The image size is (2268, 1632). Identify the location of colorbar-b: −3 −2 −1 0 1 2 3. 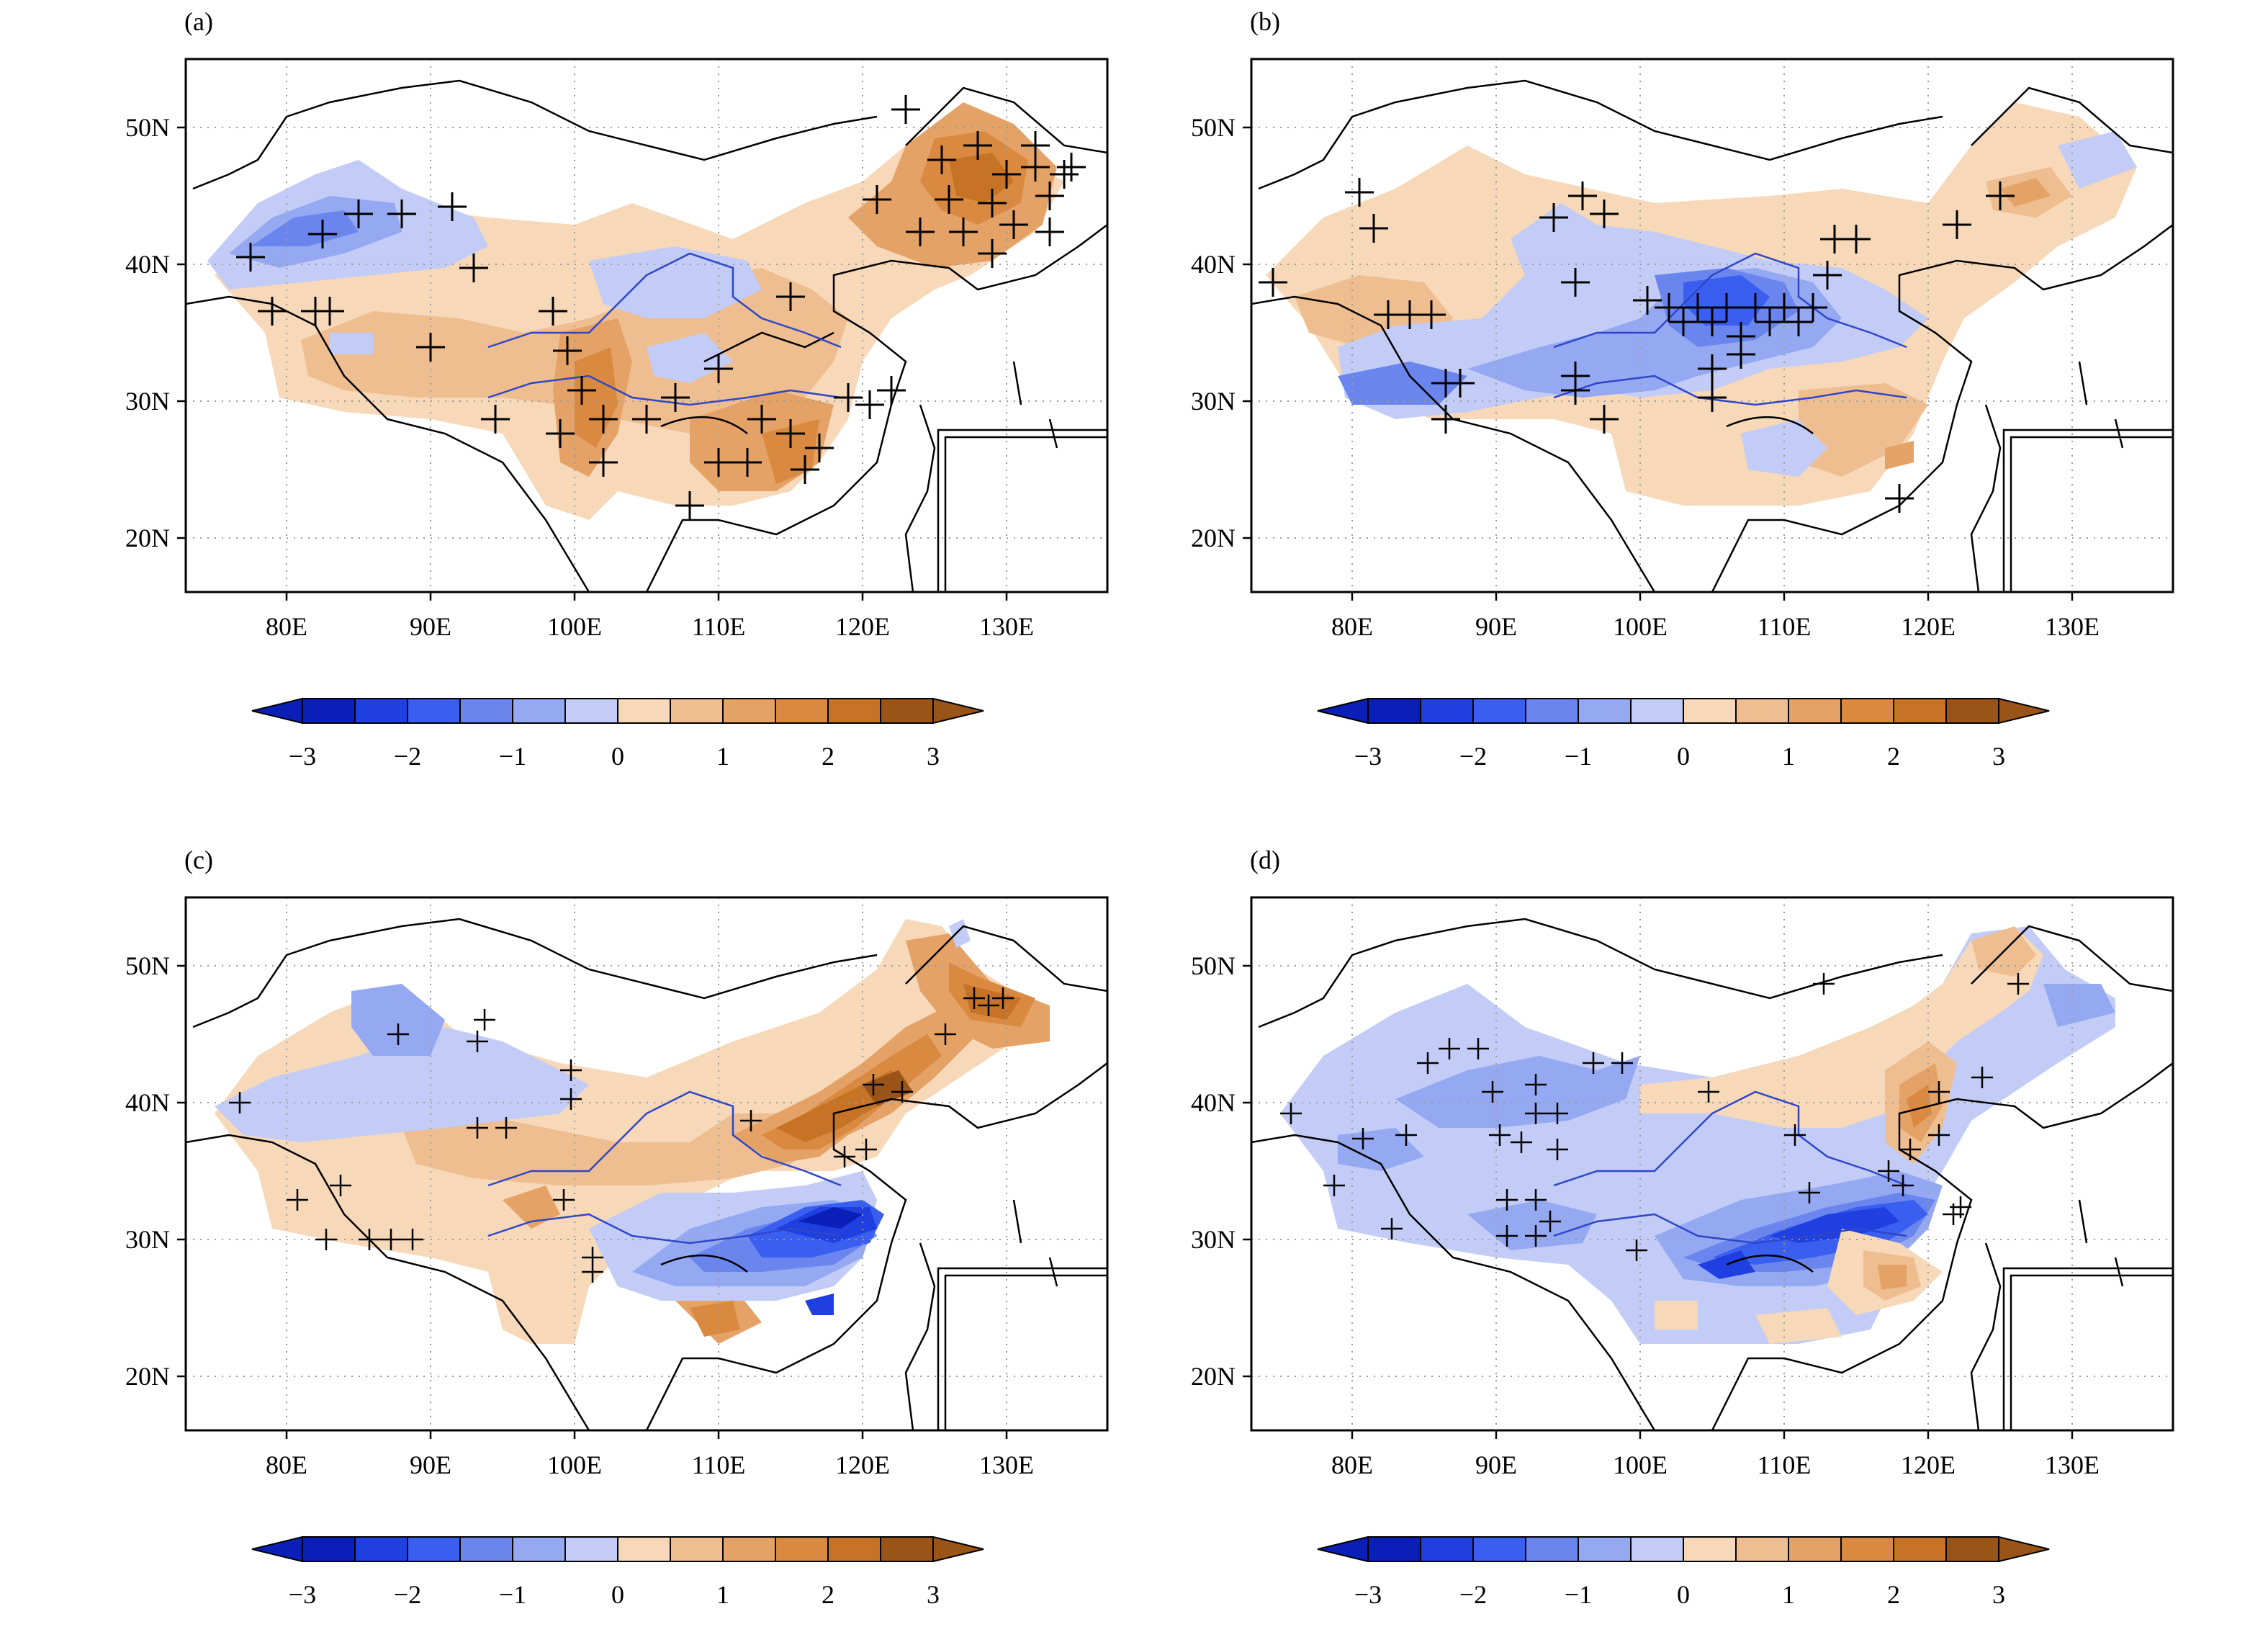
(1683, 734).